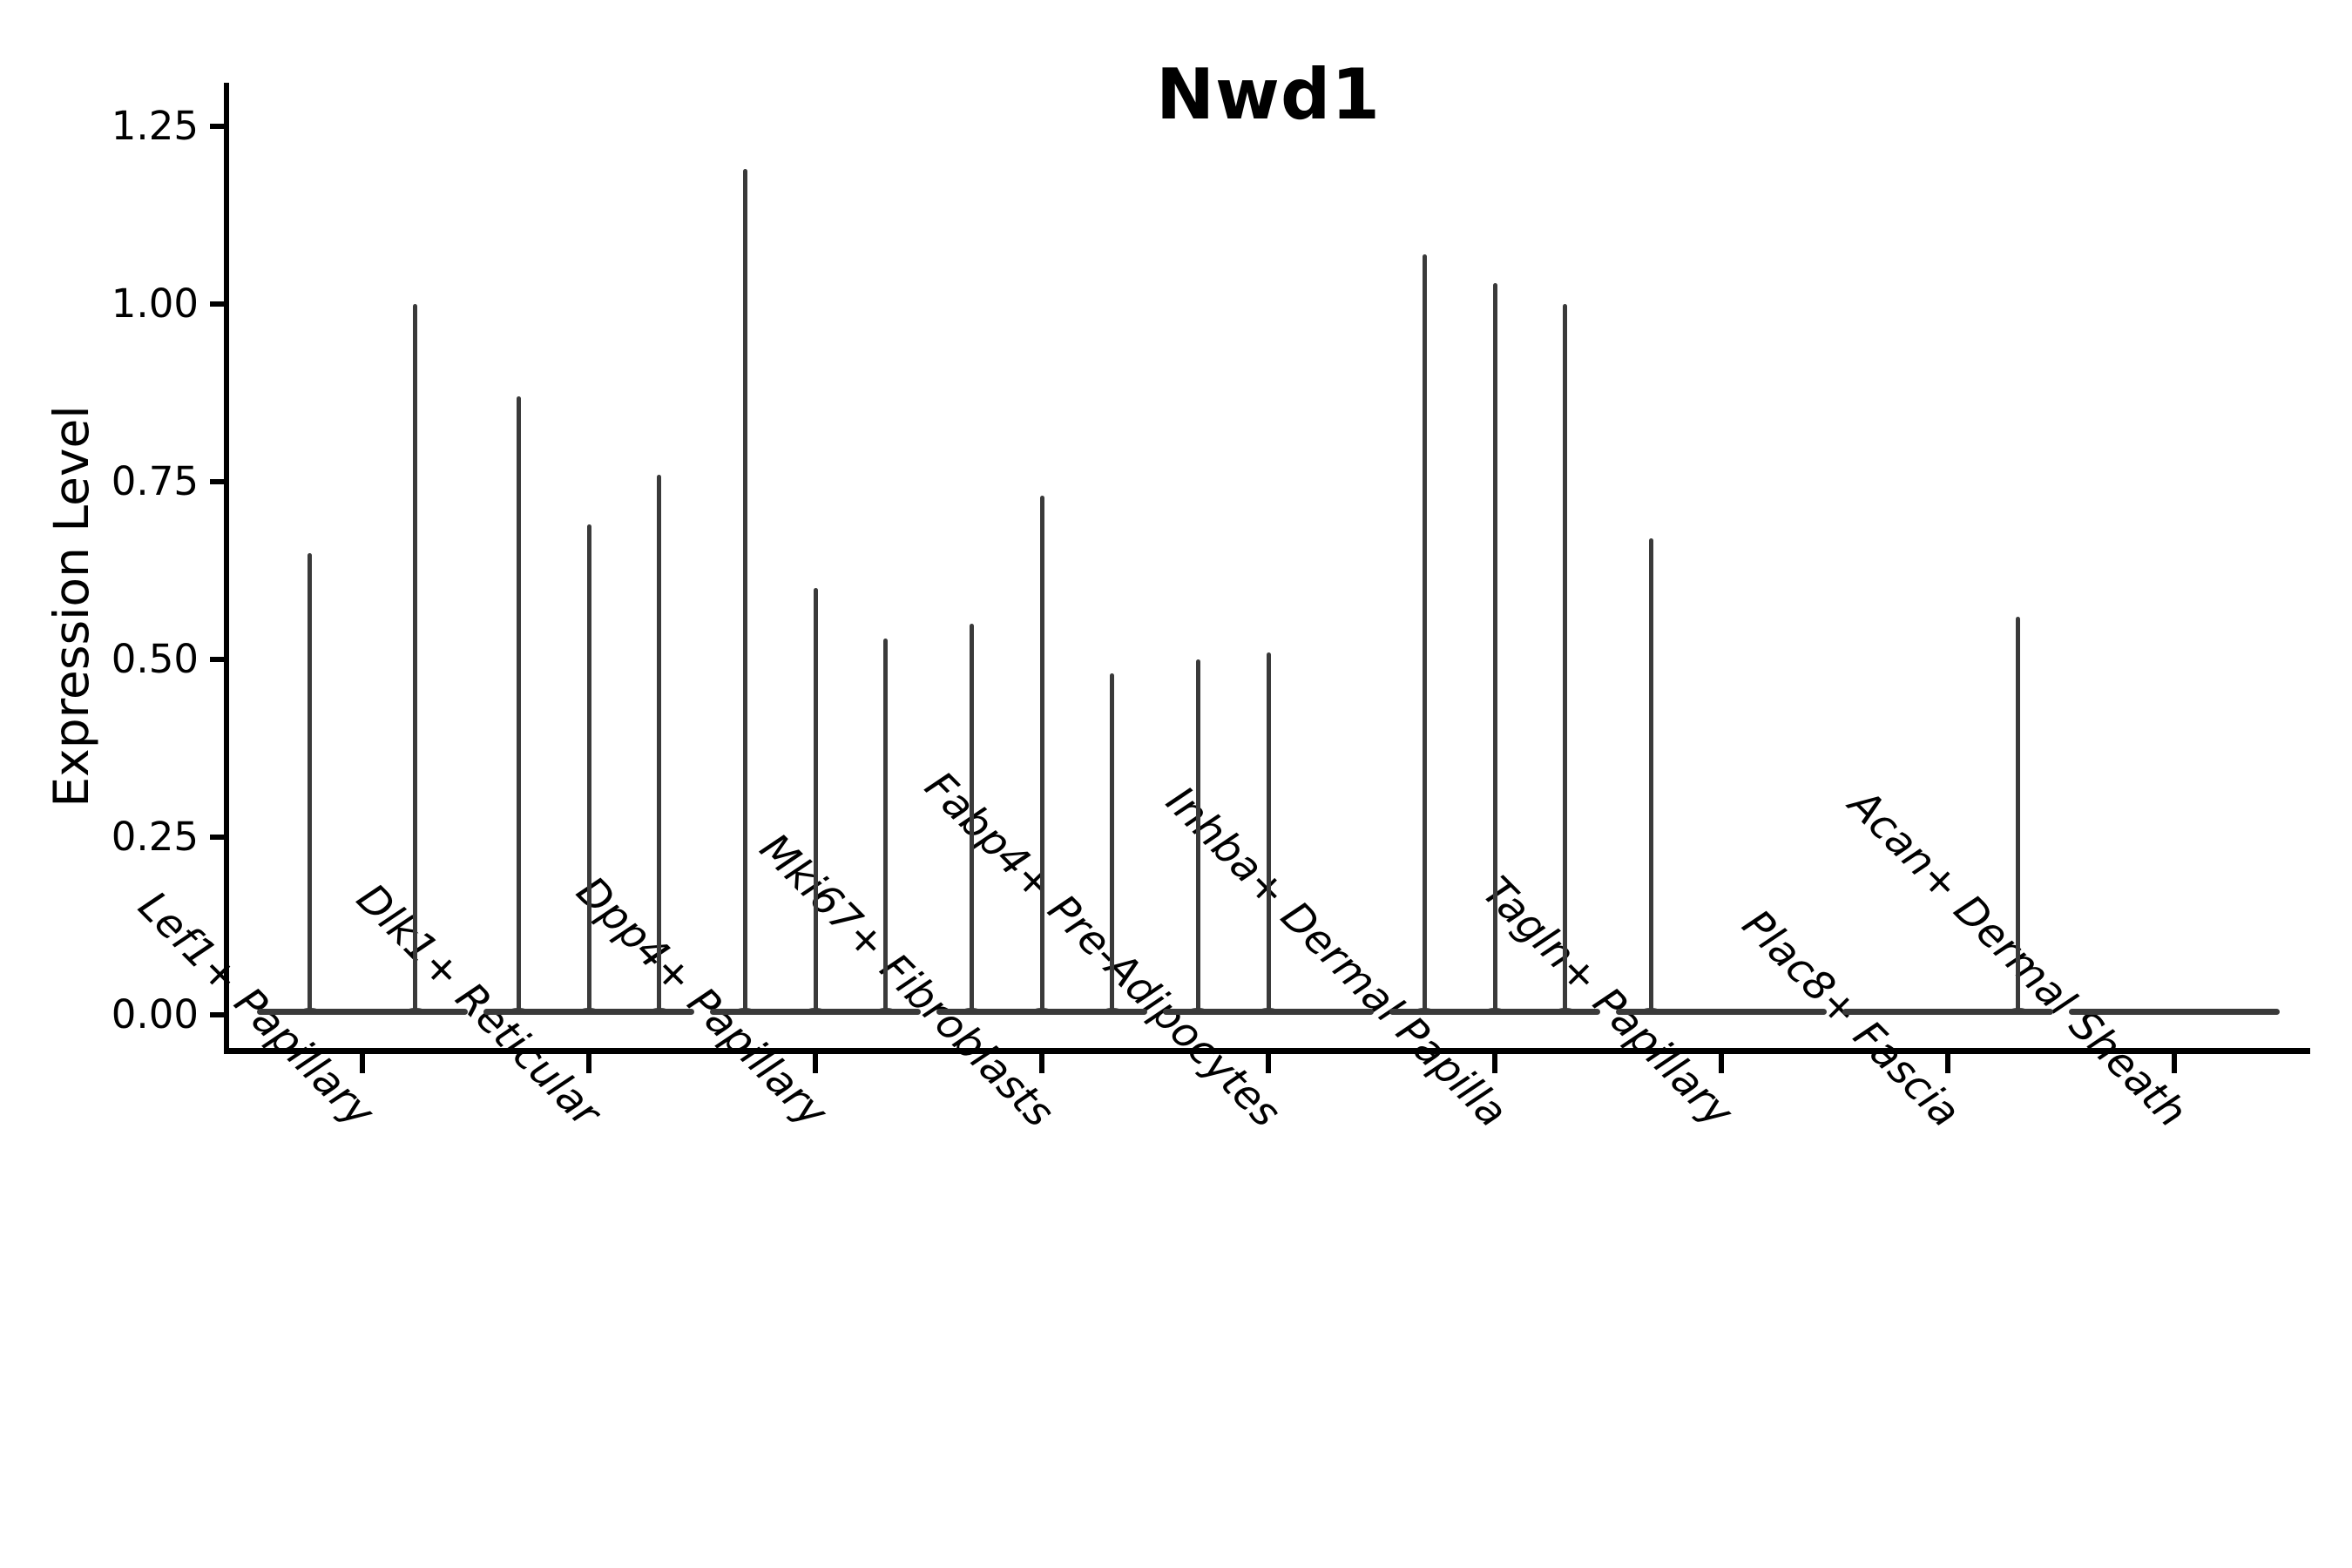 The width and height of the screenshot is (2352, 1568). What do you see at coordinates (155, 837) in the screenshot?
I see `y-tick-label: 0.25` at bounding box center [155, 837].